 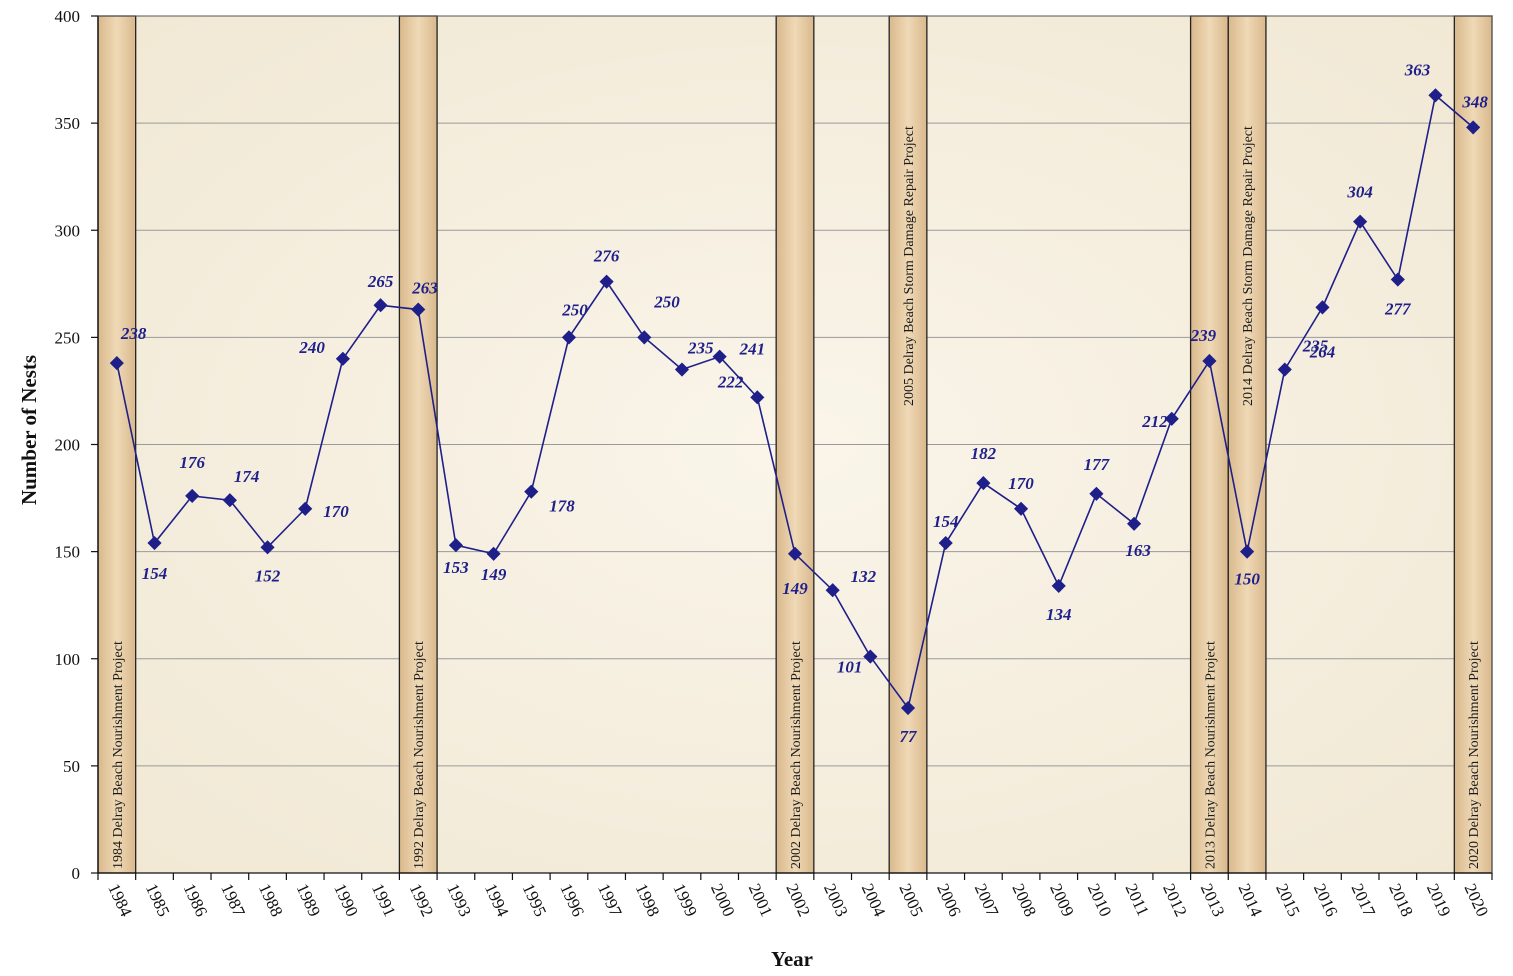 I want to click on data-label: 239, so click(x=1203, y=335).